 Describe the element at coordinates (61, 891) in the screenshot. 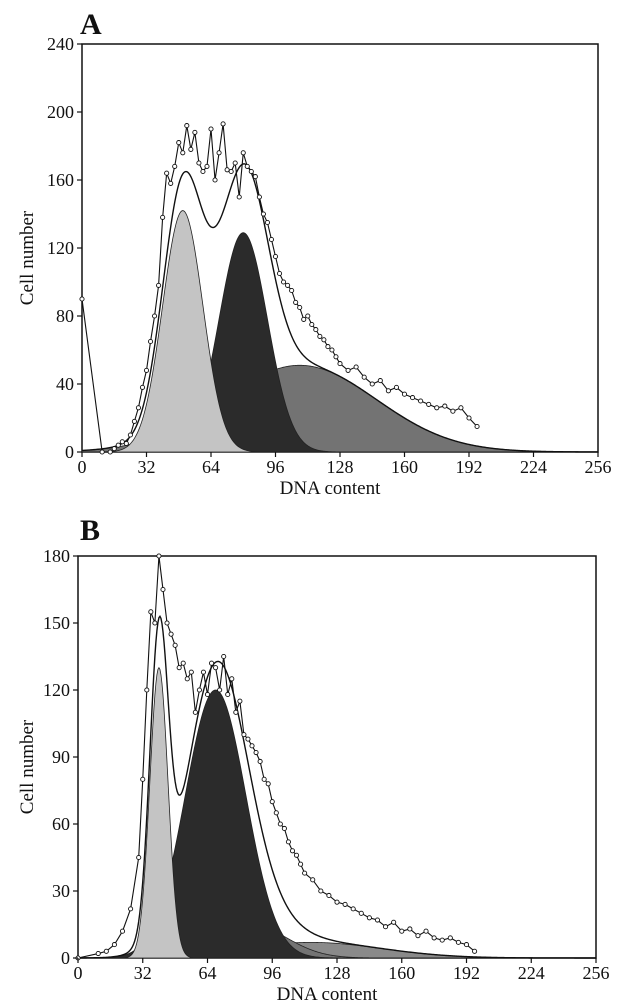

I see `y-tick-label: 30` at that location.